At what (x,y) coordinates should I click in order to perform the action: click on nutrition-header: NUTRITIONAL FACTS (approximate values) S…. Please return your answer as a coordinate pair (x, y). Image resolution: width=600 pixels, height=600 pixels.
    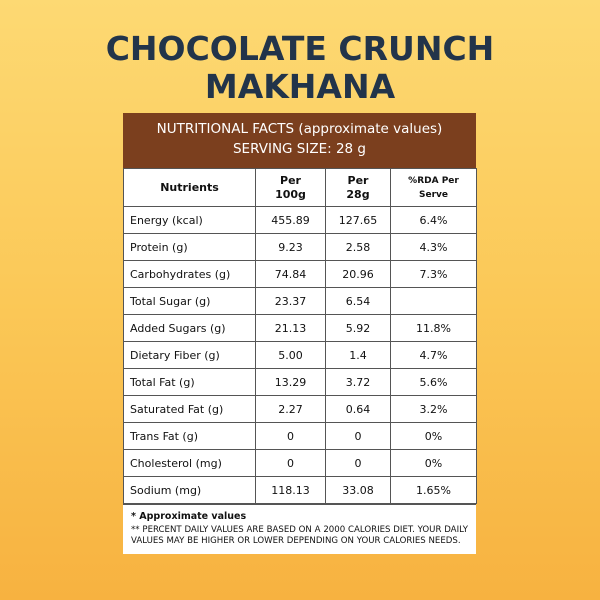
    Looking at the image, I should click on (299, 140).